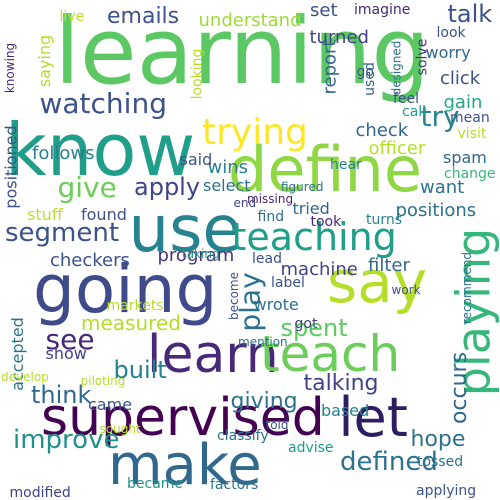 This screenshot has height=500, width=500. I want to click on word-go: go, so click(365, 72).